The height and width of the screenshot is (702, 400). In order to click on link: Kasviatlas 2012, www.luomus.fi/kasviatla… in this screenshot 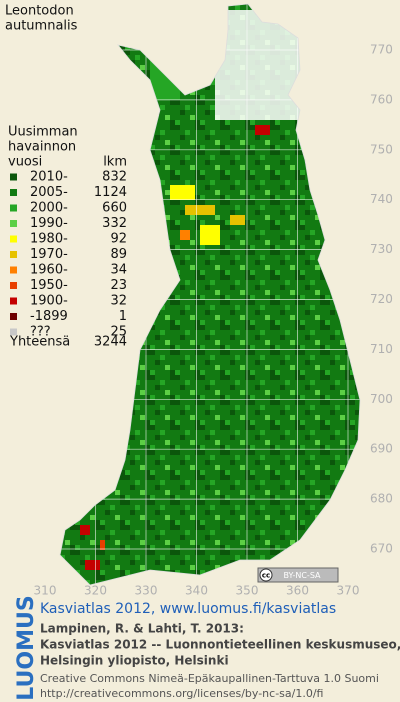, I will do `click(188, 609)`.